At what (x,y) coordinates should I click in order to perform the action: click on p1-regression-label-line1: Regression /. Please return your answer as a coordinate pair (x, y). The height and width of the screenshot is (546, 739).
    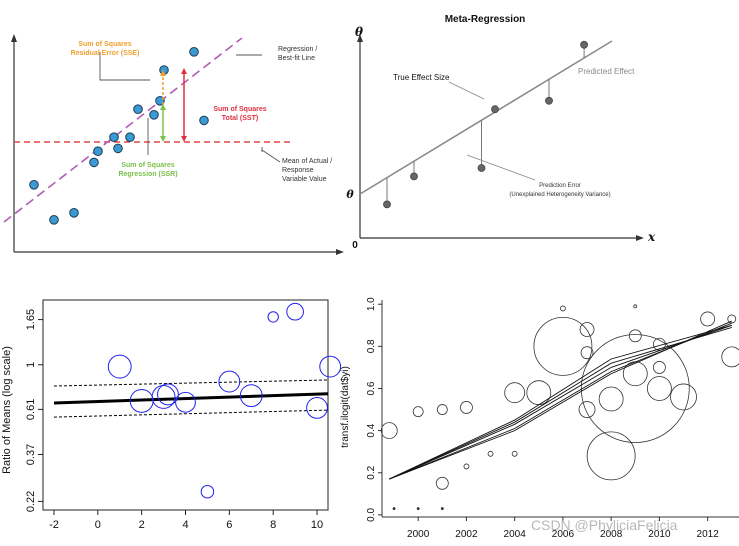
    Looking at the image, I should click on (297, 49).